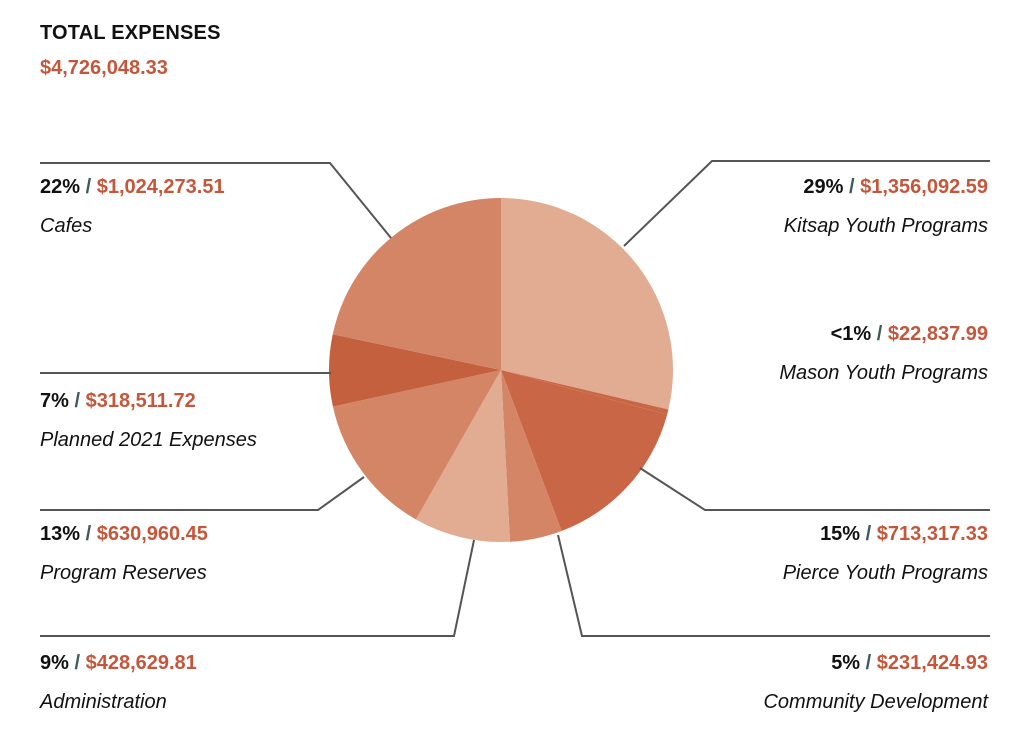 This screenshot has height=743, width=1024. What do you see at coordinates (585, 392) in the screenshot?
I see `pie-slice-mason-youth-programs` at bounding box center [585, 392].